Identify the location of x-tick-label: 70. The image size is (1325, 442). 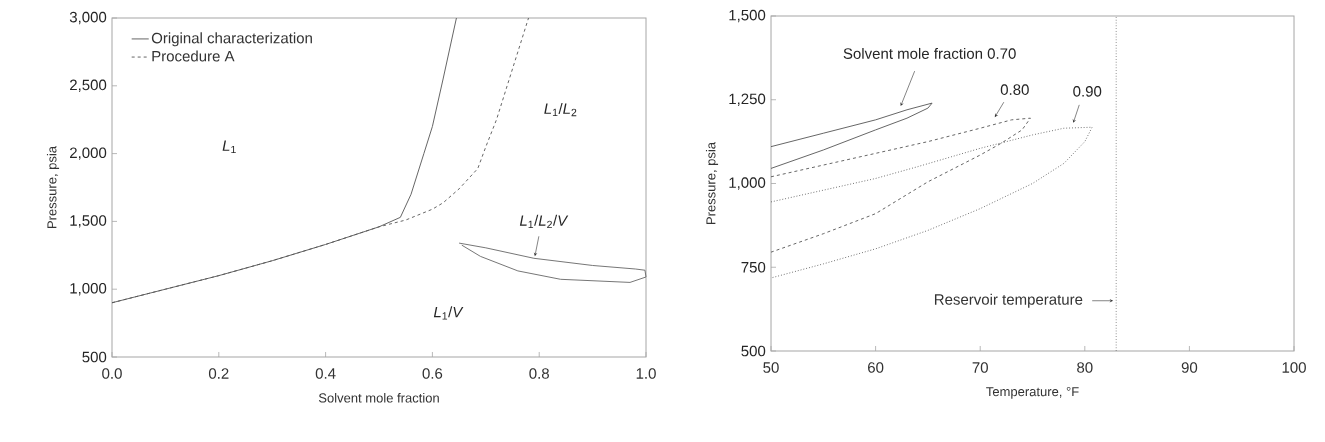
(980, 367).